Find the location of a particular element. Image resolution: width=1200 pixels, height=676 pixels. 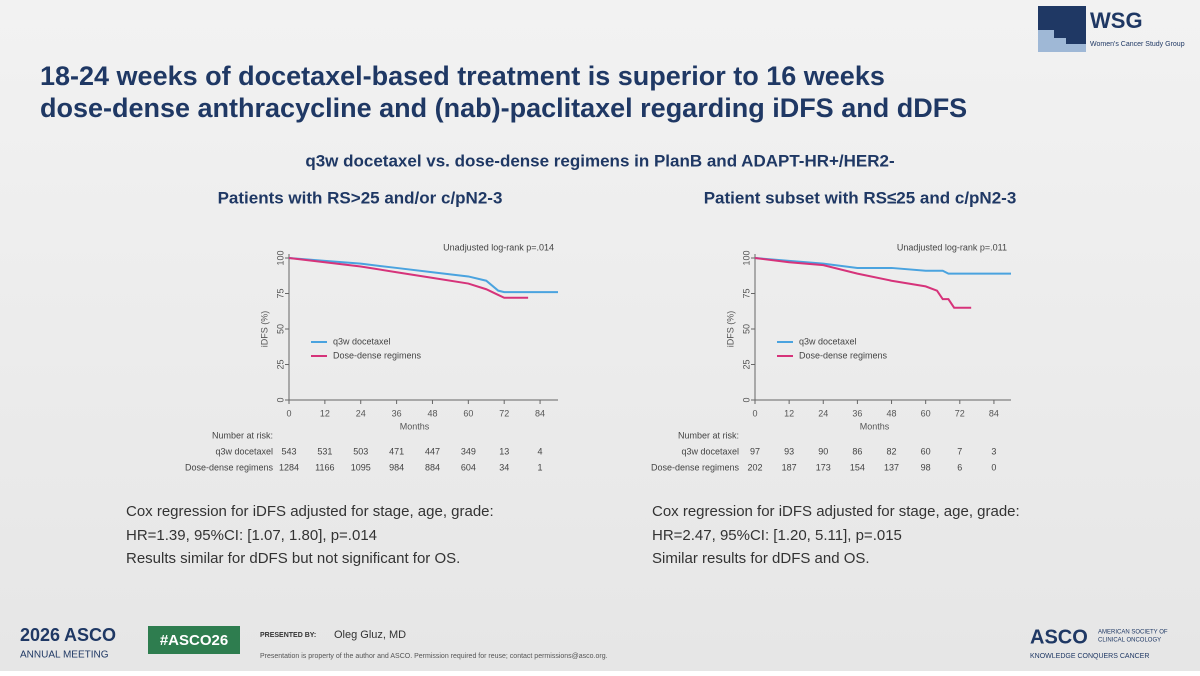

risk-value: 187 is located at coordinates (789, 467).